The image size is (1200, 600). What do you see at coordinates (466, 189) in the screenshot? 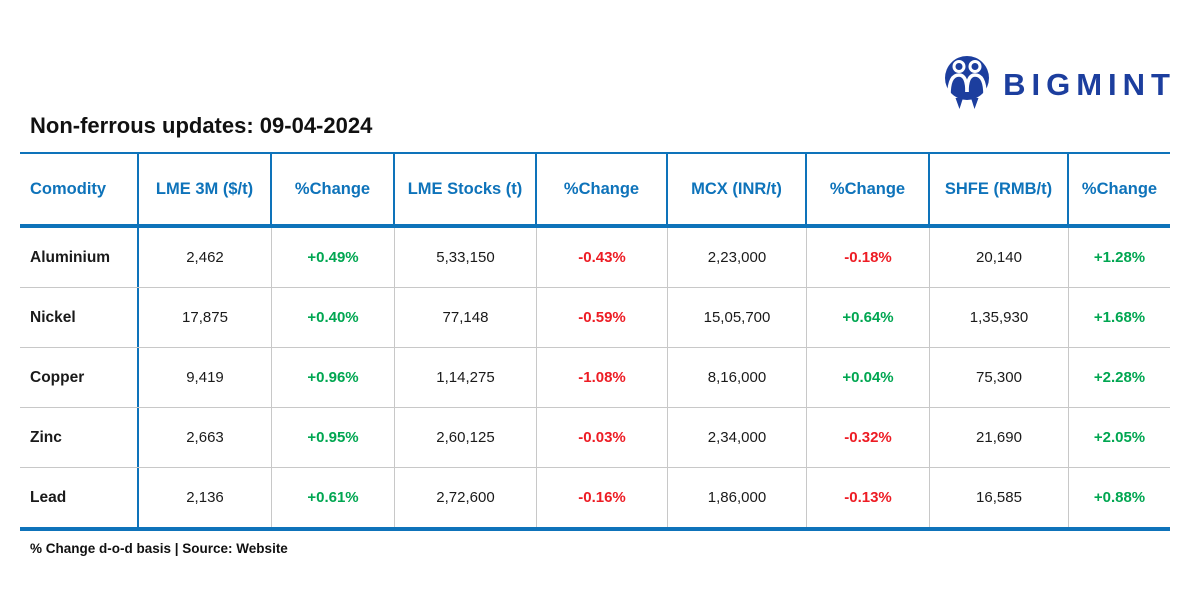
I see `column-header: LME Stocks (t)` at bounding box center [466, 189].